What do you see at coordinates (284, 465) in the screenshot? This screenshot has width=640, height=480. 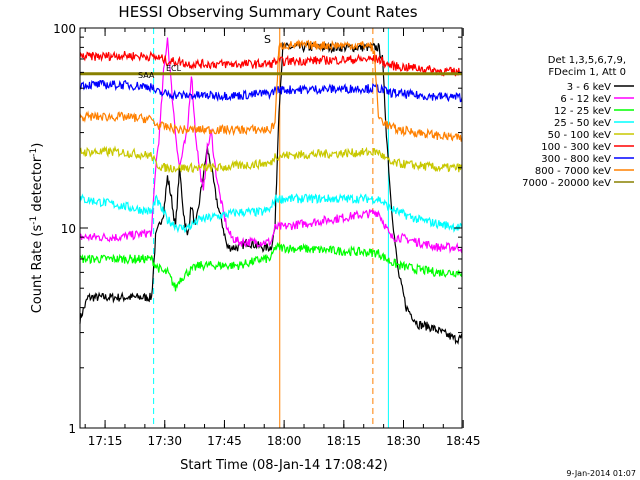 I see `x-axis-label: Start Time (08-Jan-14 17:08:42)` at bounding box center [284, 465].